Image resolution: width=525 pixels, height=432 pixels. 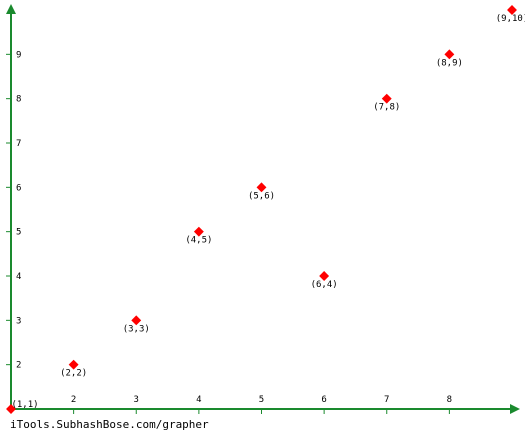 What do you see at coordinates (261, 400) in the screenshot?
I see `x-tick-label-5: 5` at bounding box center [261, 400].